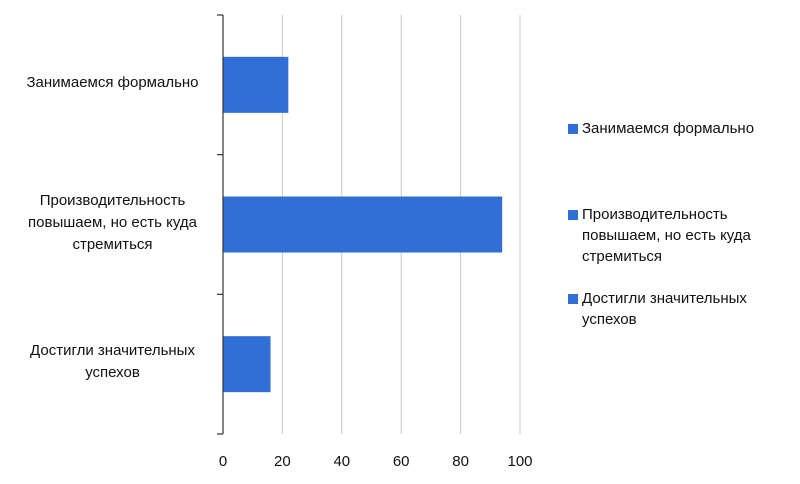  I want to click on category-label-line: повышаем, но есть куда, so click(112, 222).